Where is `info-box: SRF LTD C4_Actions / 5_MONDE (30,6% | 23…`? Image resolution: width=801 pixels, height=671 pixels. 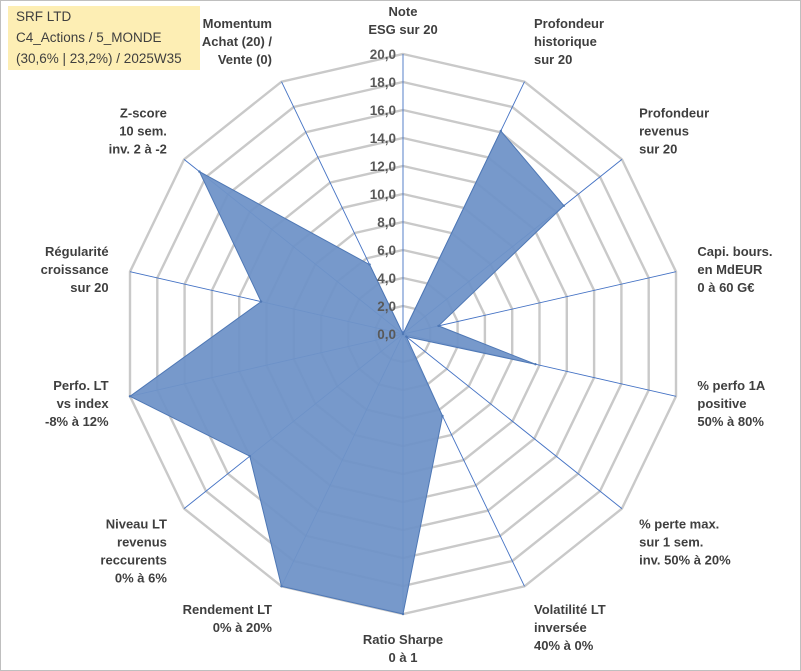
info-box: SRF LTD C4_Actions / 5_MONDE (30,6% | 23… is located at coordinates (104, 38).